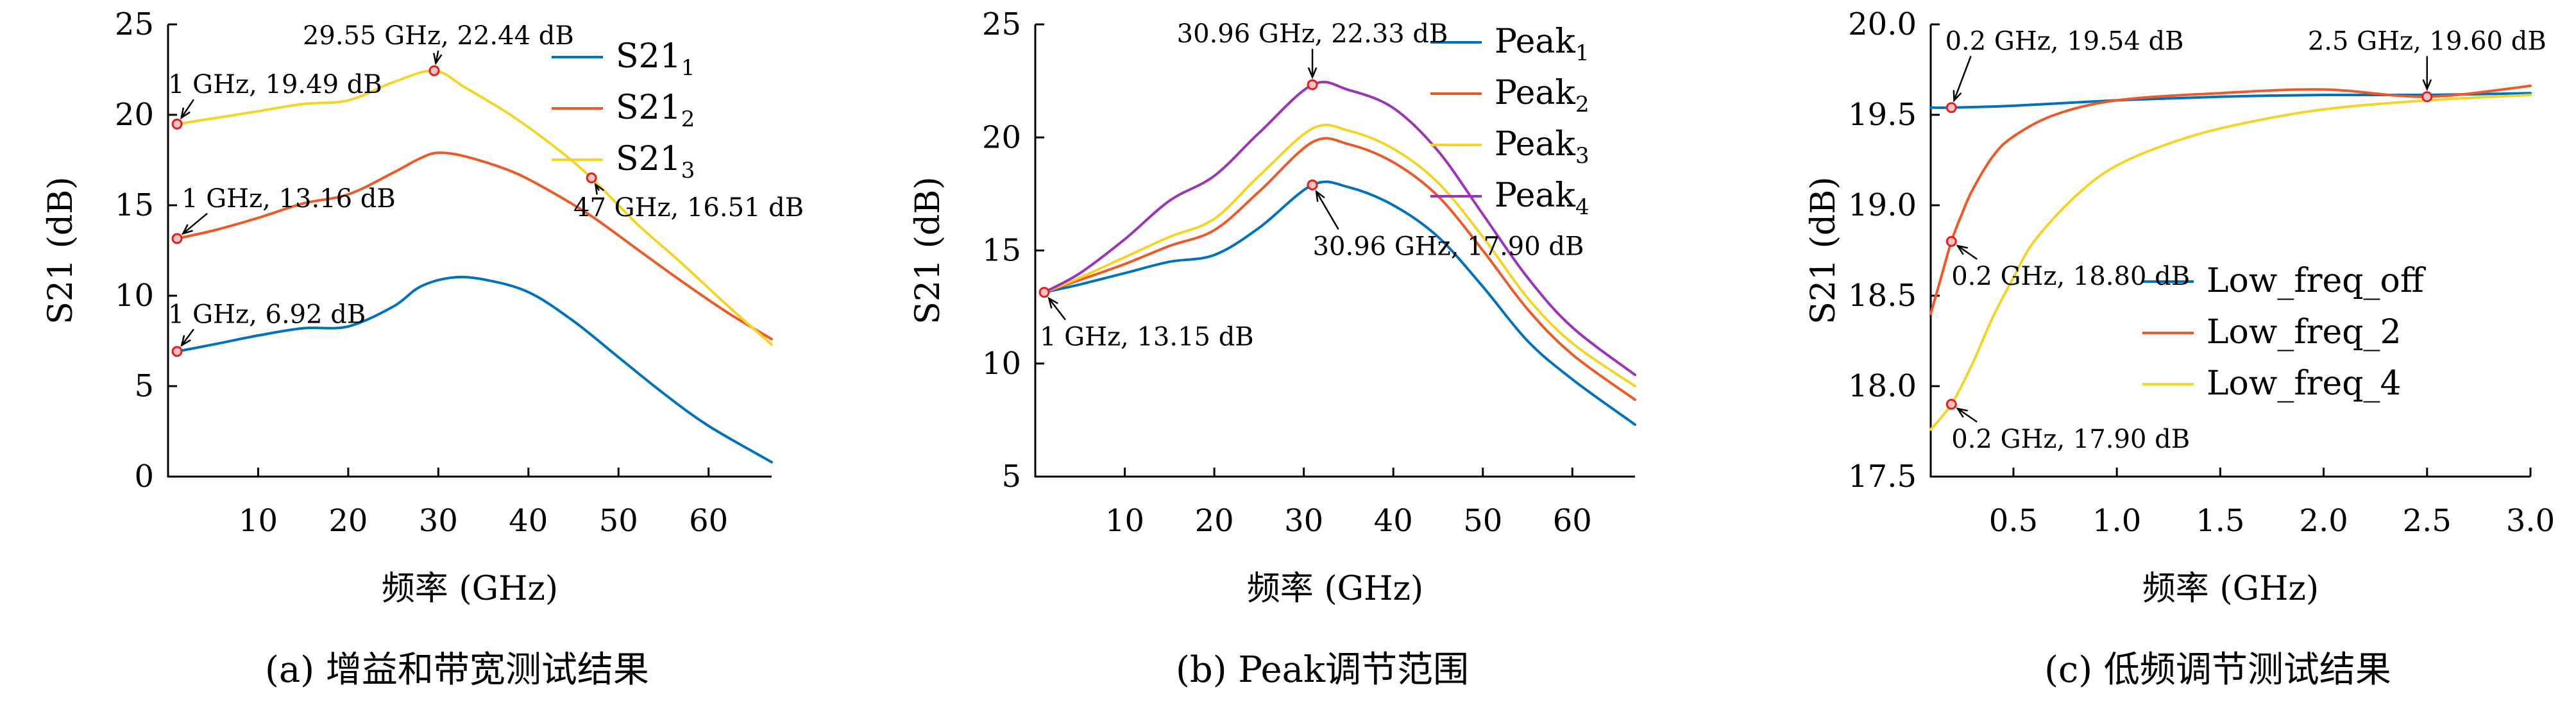  Describe the element at coordinates (1322, 670) in the screenshot. I see `panel-caption: (b) Peak调节范围` at that location.